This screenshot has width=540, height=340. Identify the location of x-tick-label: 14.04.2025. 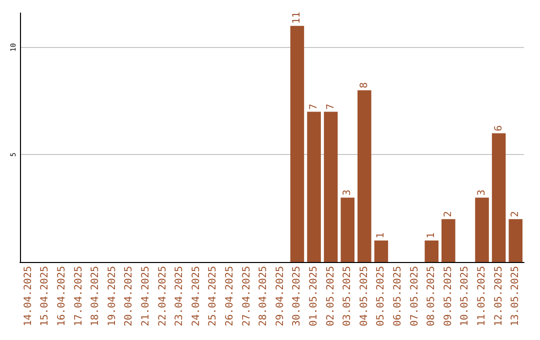
(28, 296).